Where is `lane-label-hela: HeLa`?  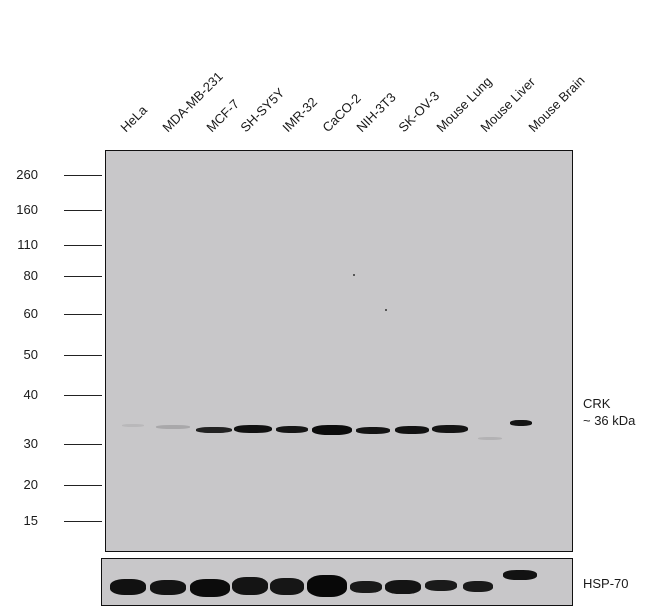
lane-label-hela: HeLa is located at coordinates (133, 118).